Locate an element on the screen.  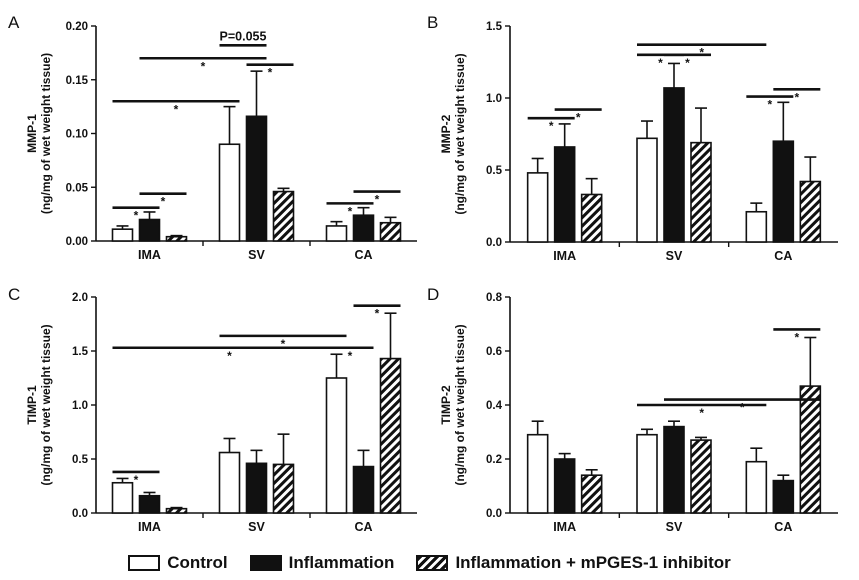
significance-label: P=0.055 is located at coordinates (243, 36).